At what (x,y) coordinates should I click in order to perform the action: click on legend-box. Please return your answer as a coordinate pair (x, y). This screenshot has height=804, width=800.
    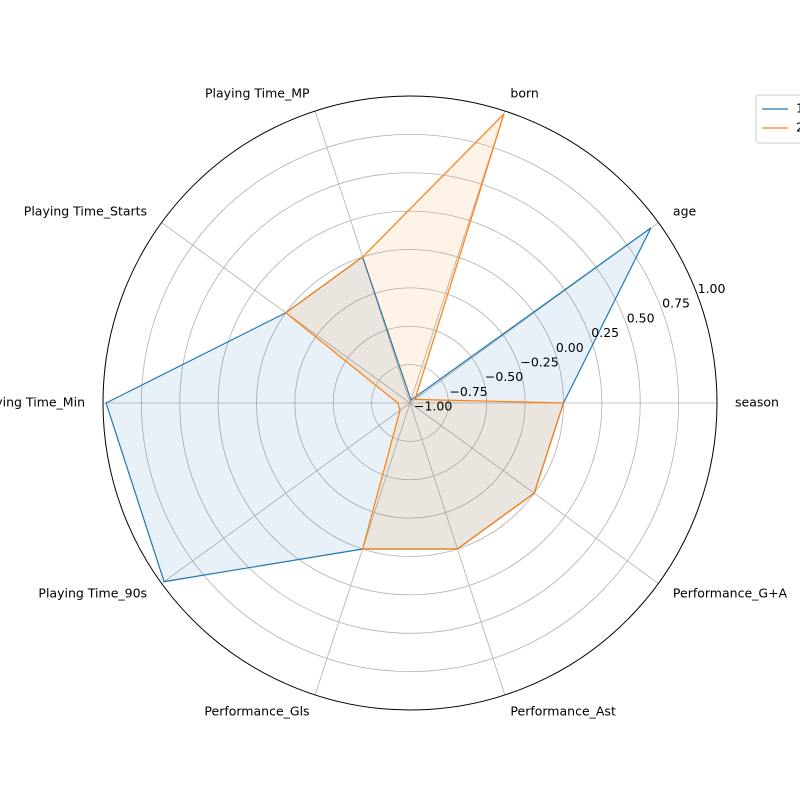
    Looking at the image, I should click on (777, 119).